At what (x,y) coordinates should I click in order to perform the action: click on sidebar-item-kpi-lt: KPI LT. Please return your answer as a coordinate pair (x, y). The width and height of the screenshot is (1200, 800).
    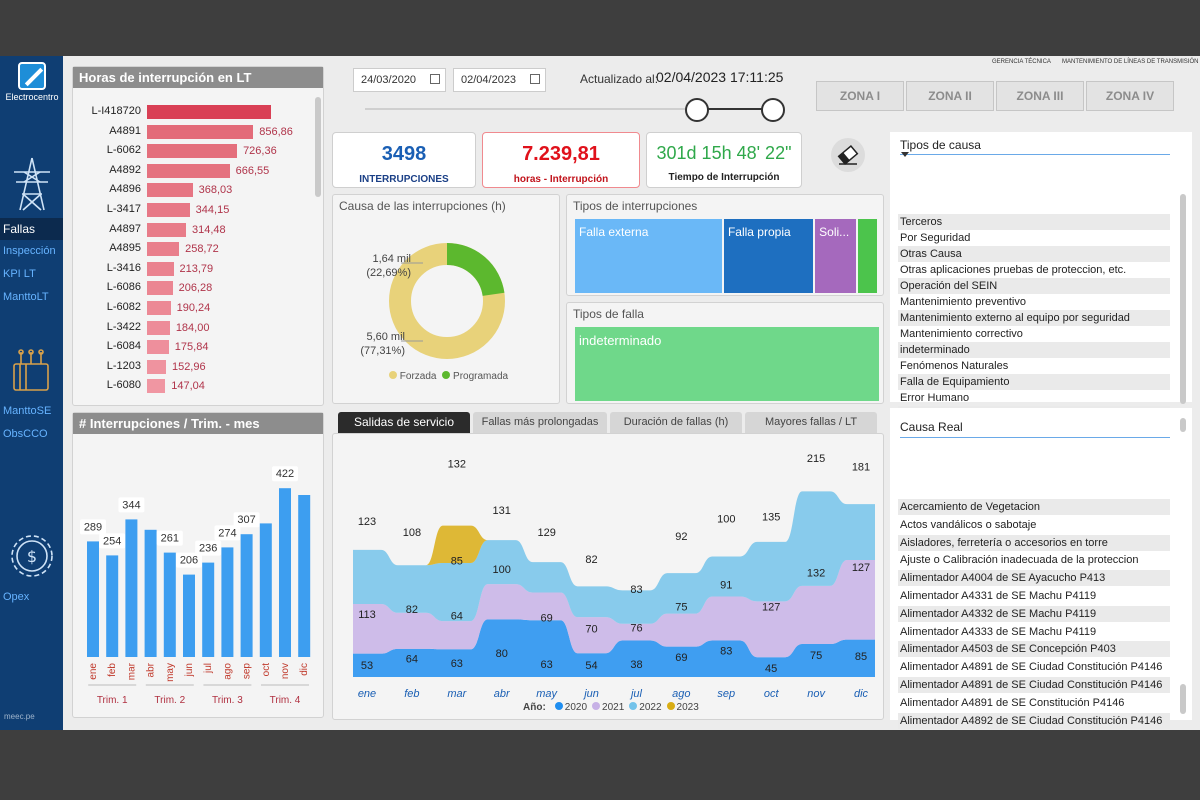
    Looking at the image, I should click on (19, 274).